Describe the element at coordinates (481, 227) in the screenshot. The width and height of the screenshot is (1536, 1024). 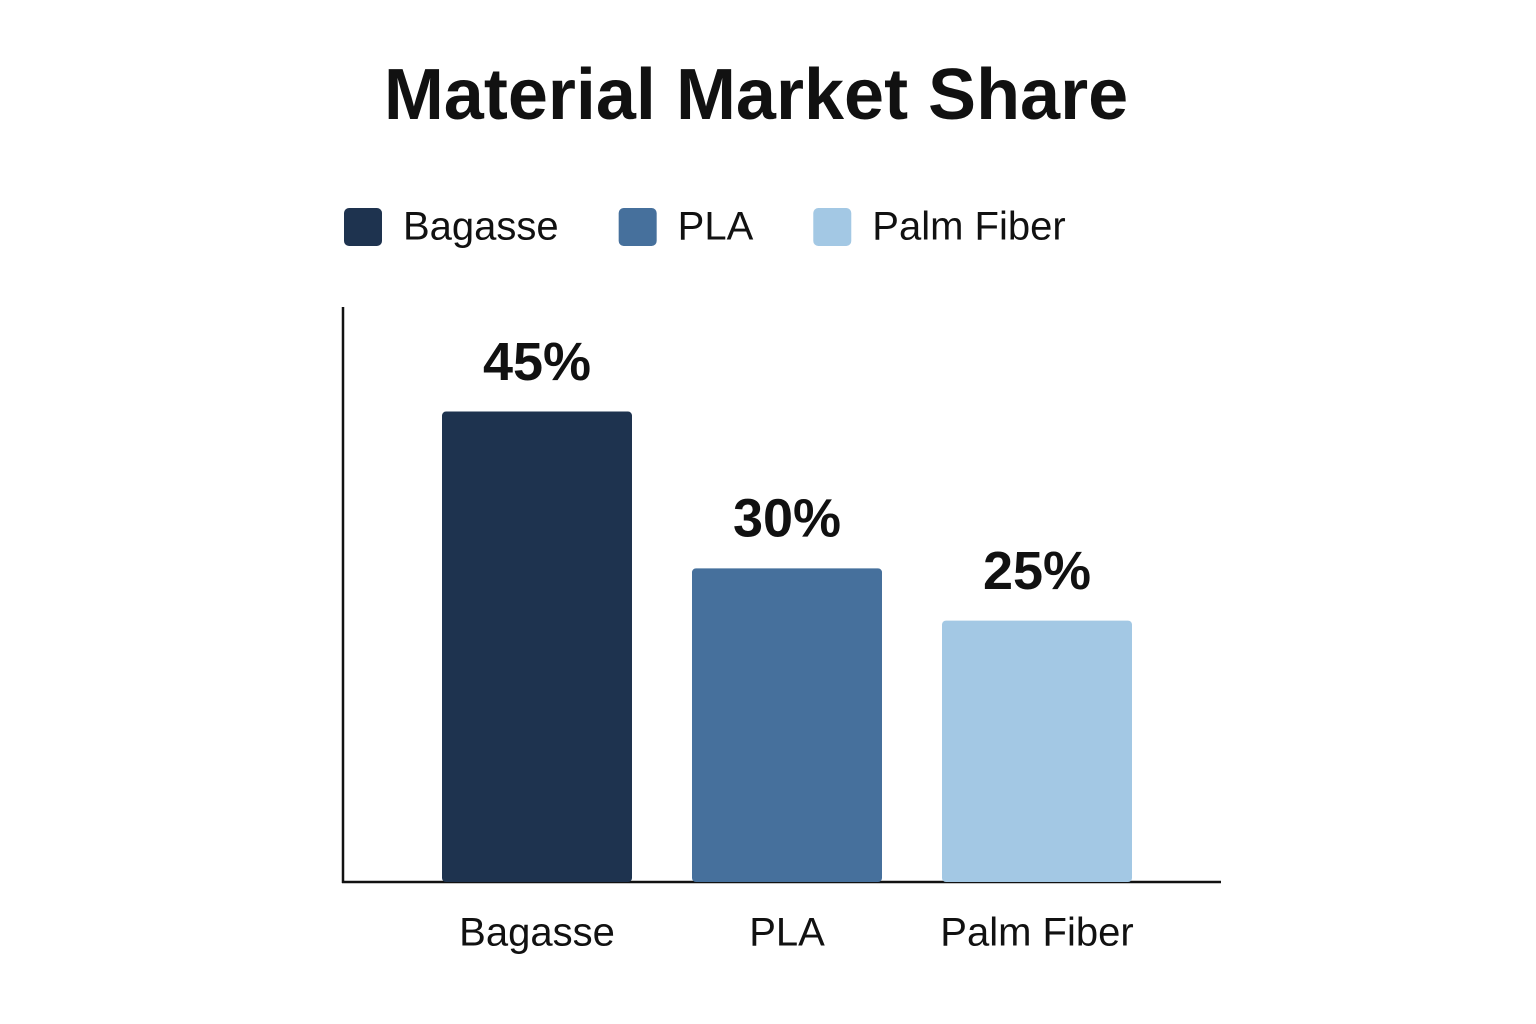
I see `legend-label: Bagasse` at that location.